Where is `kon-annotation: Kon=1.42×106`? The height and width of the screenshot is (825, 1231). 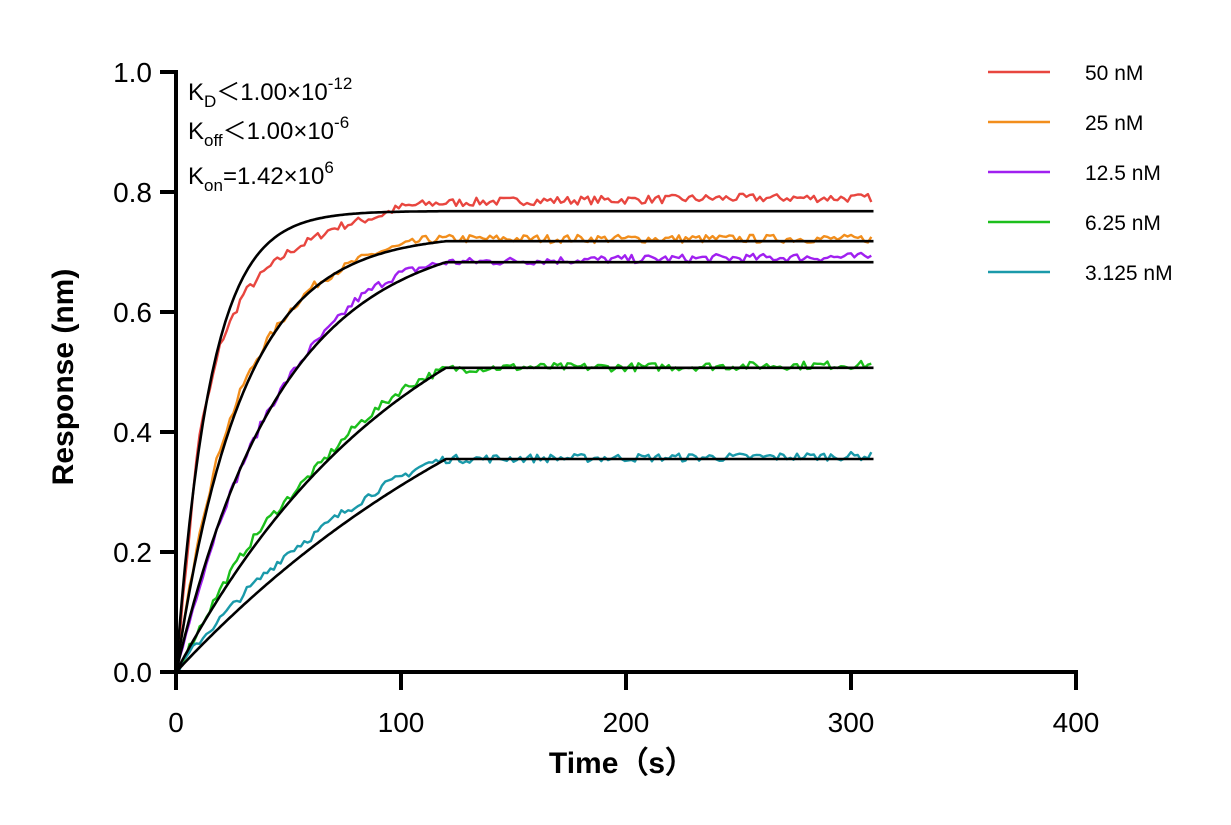 kon-annotation: Kon=1.42×106 is located at coordinates (261, 176).